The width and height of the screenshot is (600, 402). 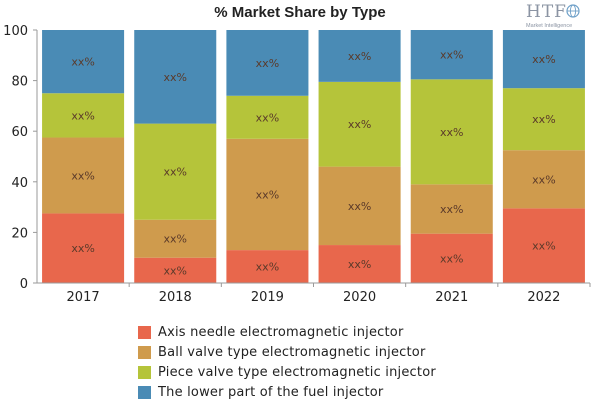 I want to click on globe-icon, so click(x=573, y=11).